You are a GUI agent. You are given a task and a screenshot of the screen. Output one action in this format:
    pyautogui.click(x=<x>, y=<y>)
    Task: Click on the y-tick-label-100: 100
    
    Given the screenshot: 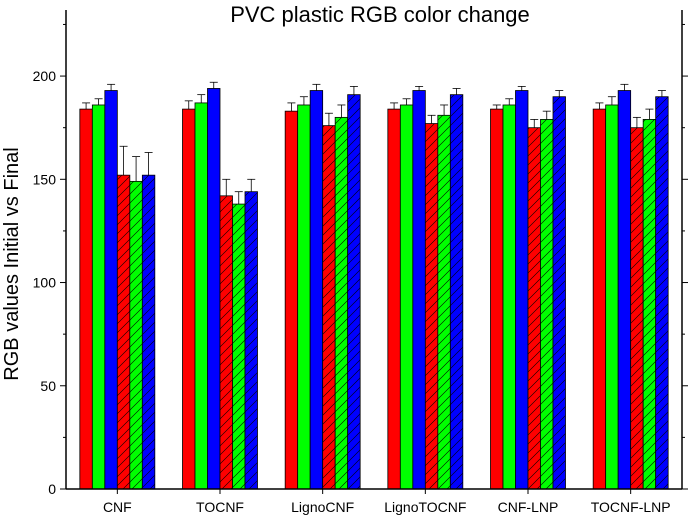 What is the action you would take?
    pyautogui.click(x=45, y=283)
    